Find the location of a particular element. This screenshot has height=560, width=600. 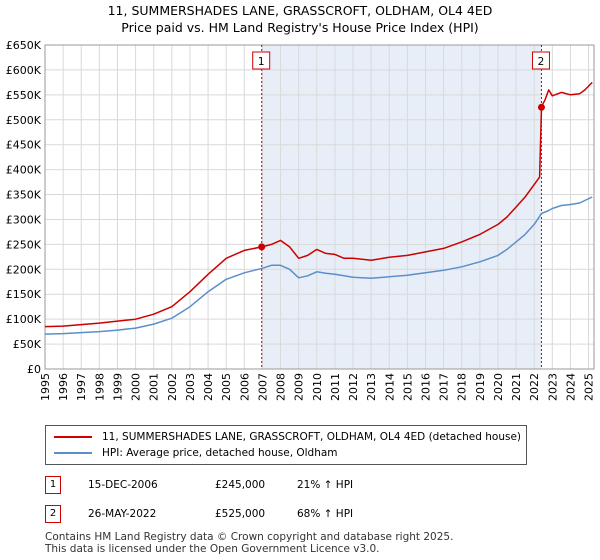

transaction-price: £525,000 is located at coordinates (240, 514).